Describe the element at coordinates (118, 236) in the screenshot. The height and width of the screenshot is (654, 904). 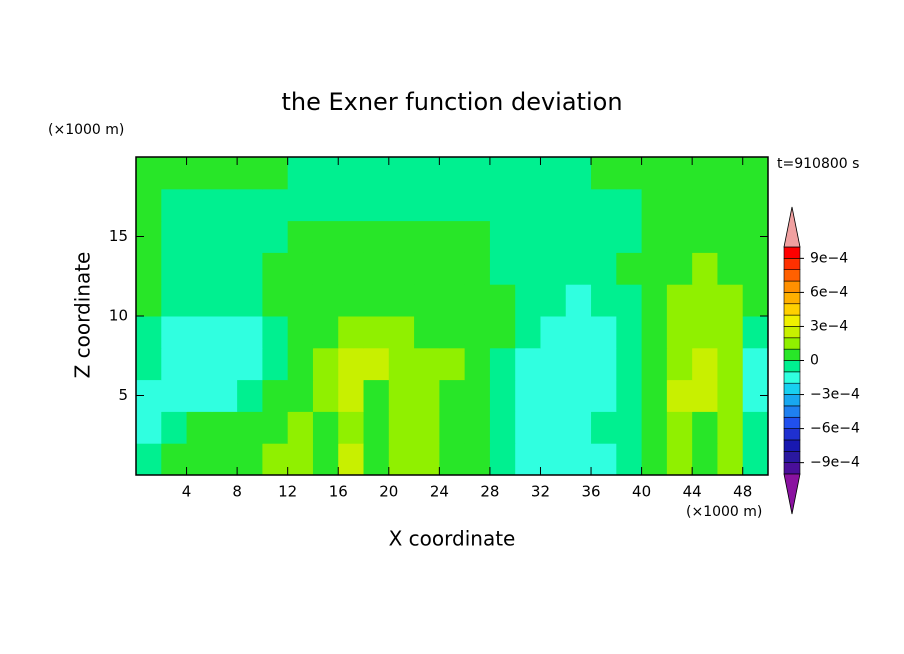
I see `y-tick-label: 15` at that location.